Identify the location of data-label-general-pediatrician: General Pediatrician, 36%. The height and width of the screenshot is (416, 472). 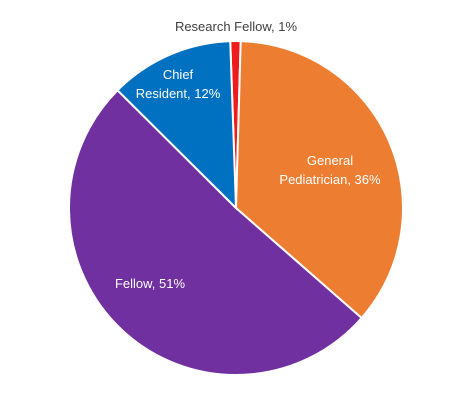
(330, 170).